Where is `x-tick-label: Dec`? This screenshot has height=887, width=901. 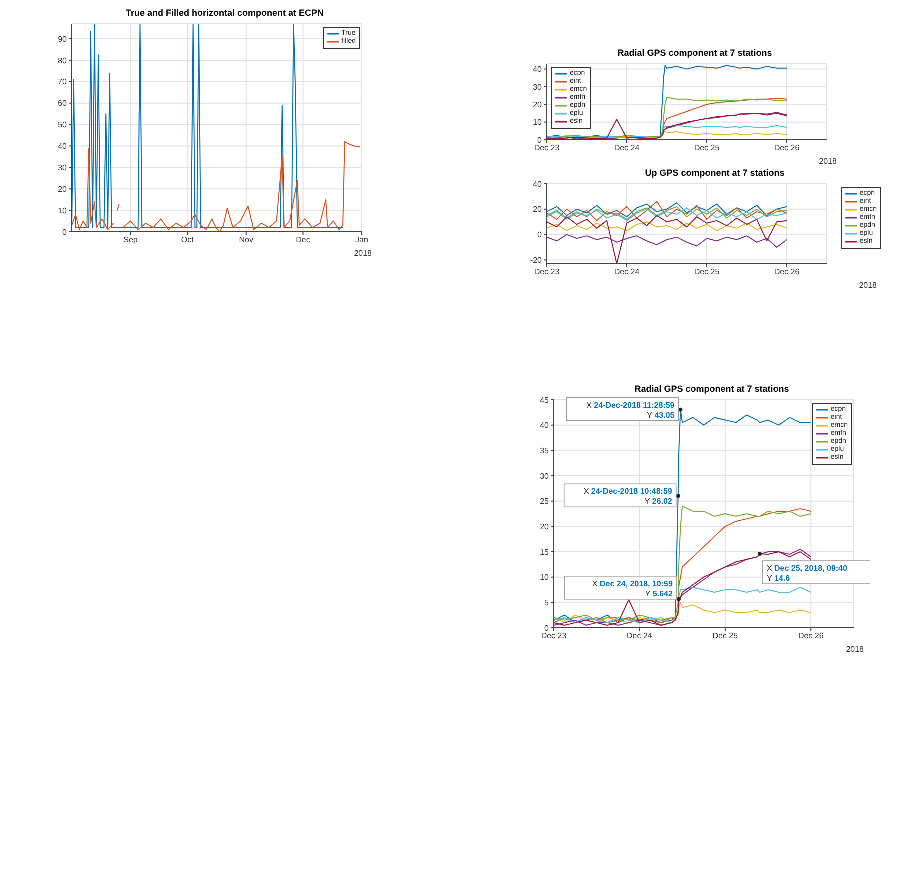 x-tick-label: Dec is located at coordinates (303, 240).